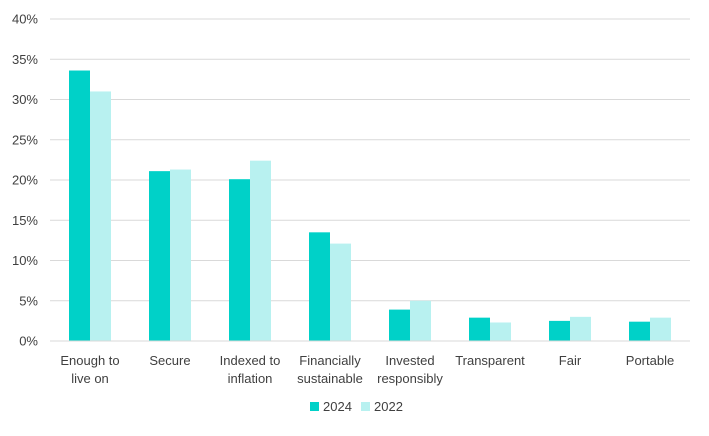 The image size is (709, 436). What do you see at coordinates (28, 300) in the screenshot?
I see `y-tick-label: 5%` at bounding box center [28, 300].